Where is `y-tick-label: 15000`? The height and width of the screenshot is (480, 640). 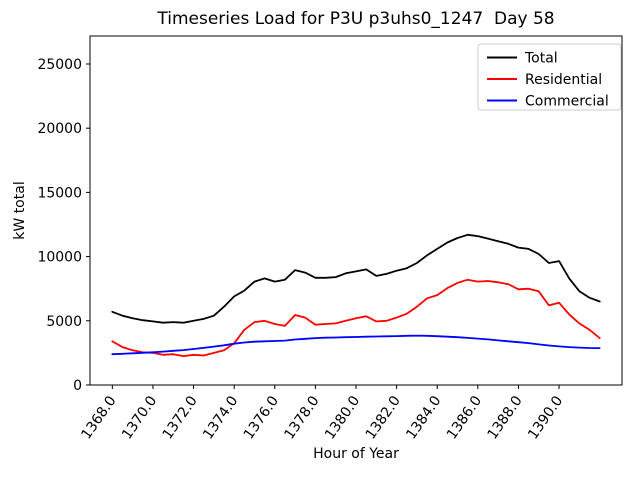 y-tick-label: 15000 is located at coordinates (59, 193).